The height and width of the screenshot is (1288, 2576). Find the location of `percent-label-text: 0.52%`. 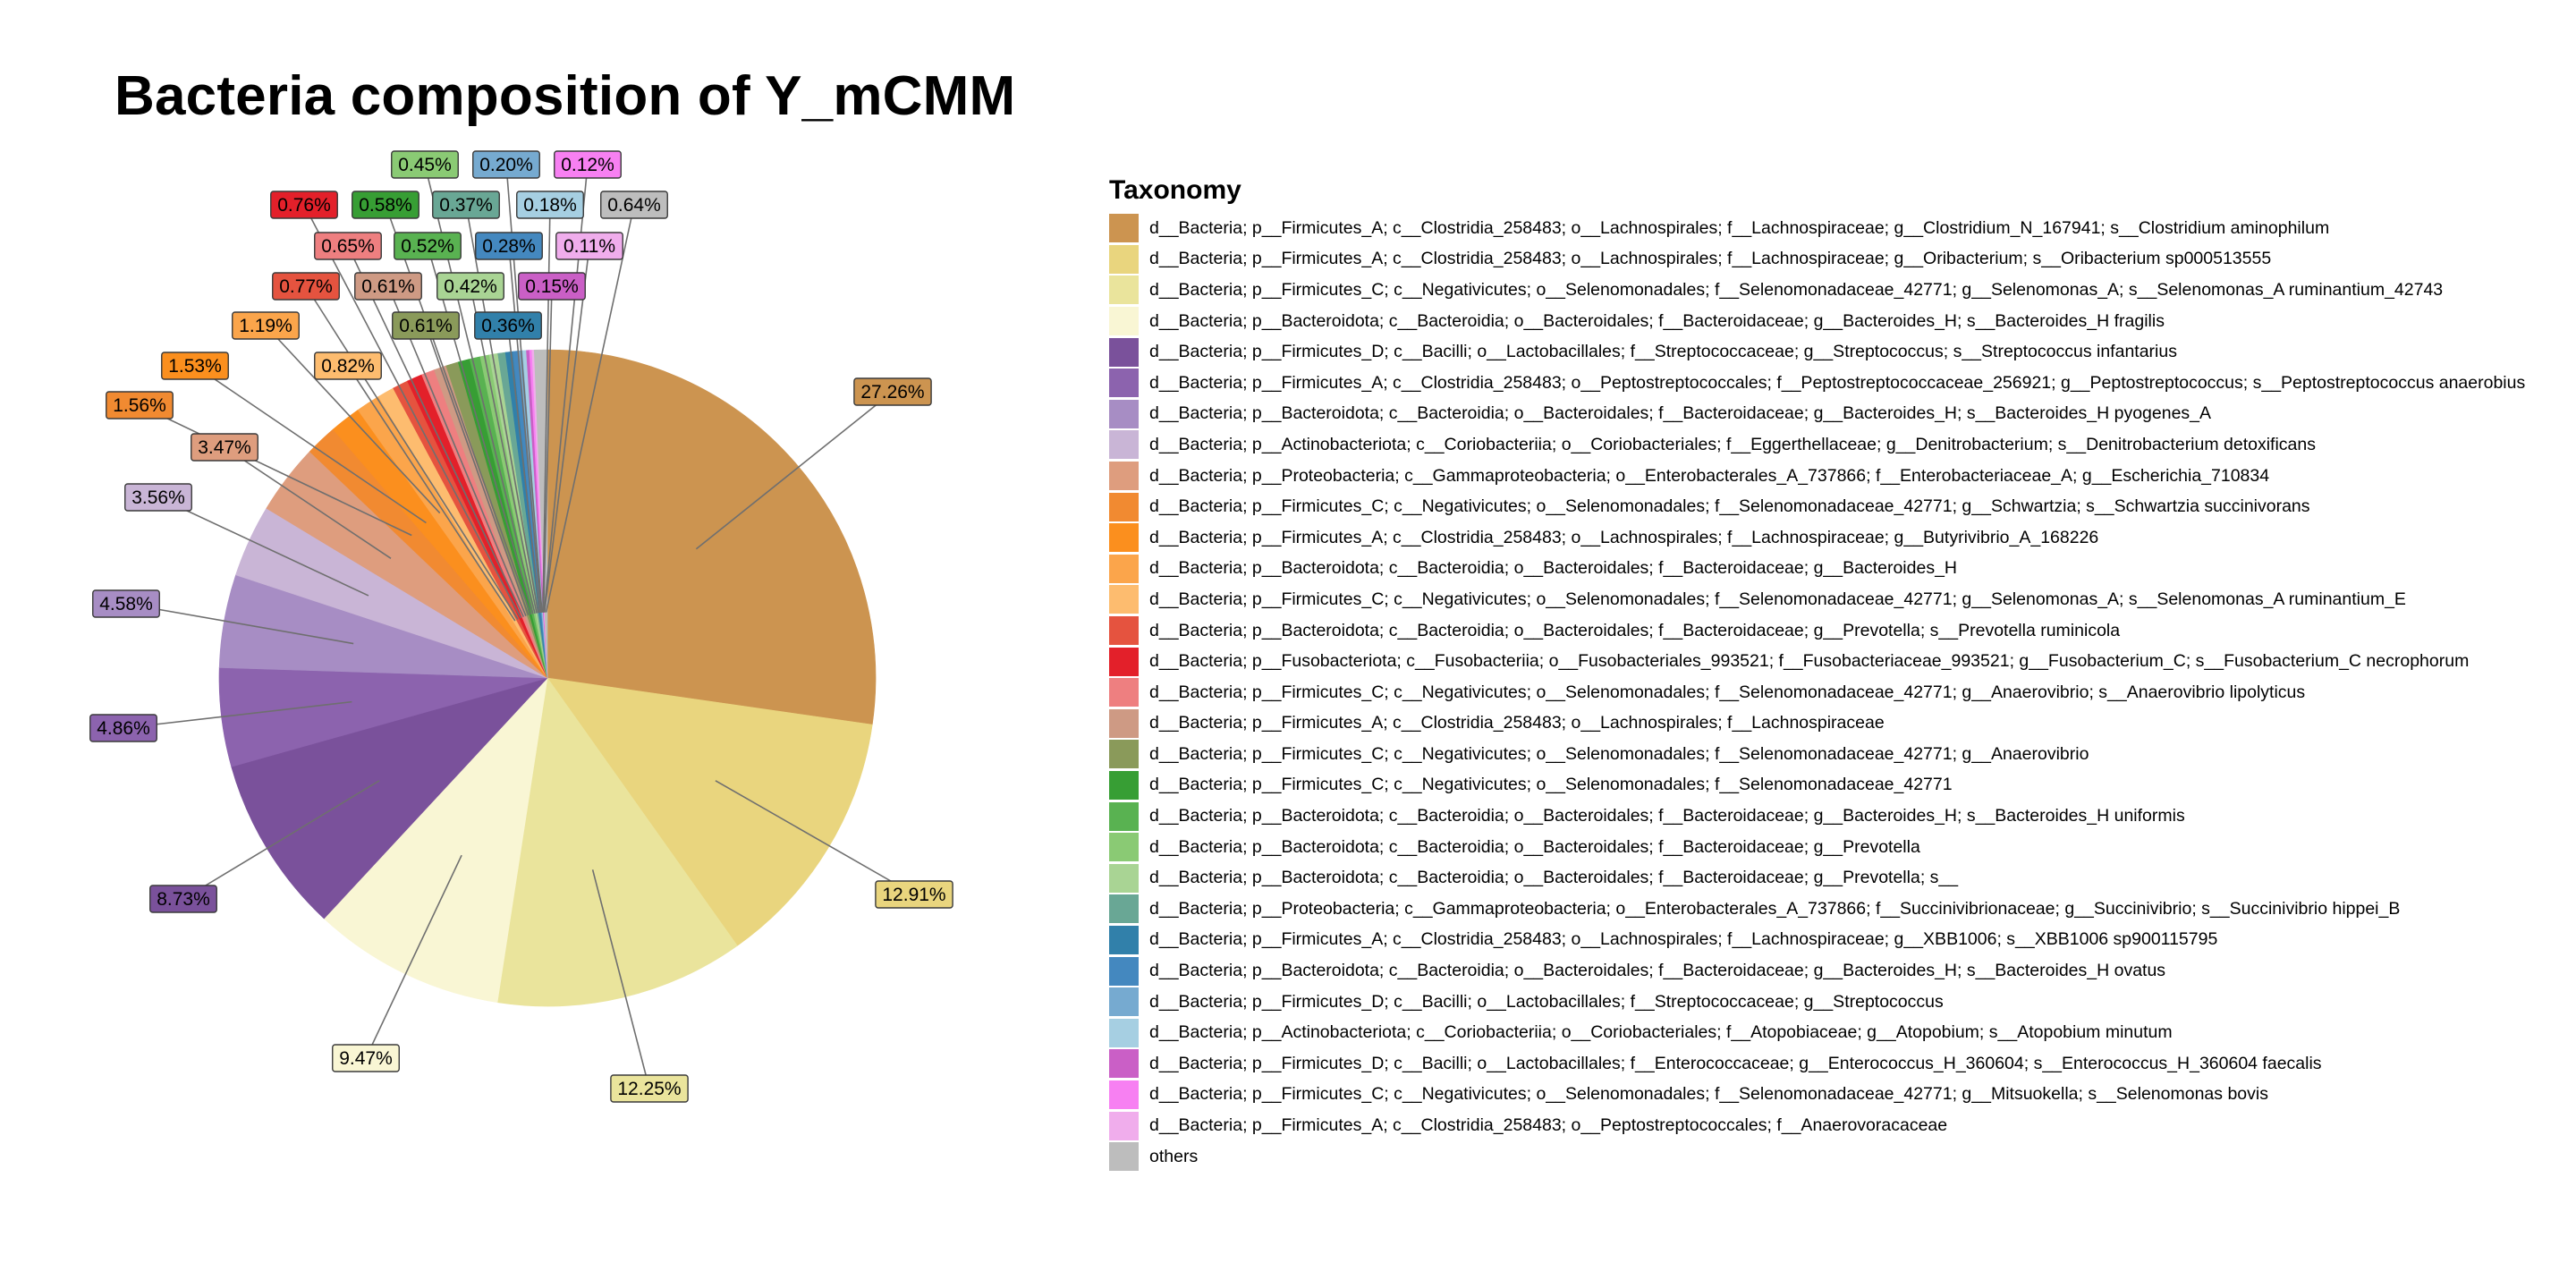

percent-label-text: 0.52% is located at coordinates (427, 246).